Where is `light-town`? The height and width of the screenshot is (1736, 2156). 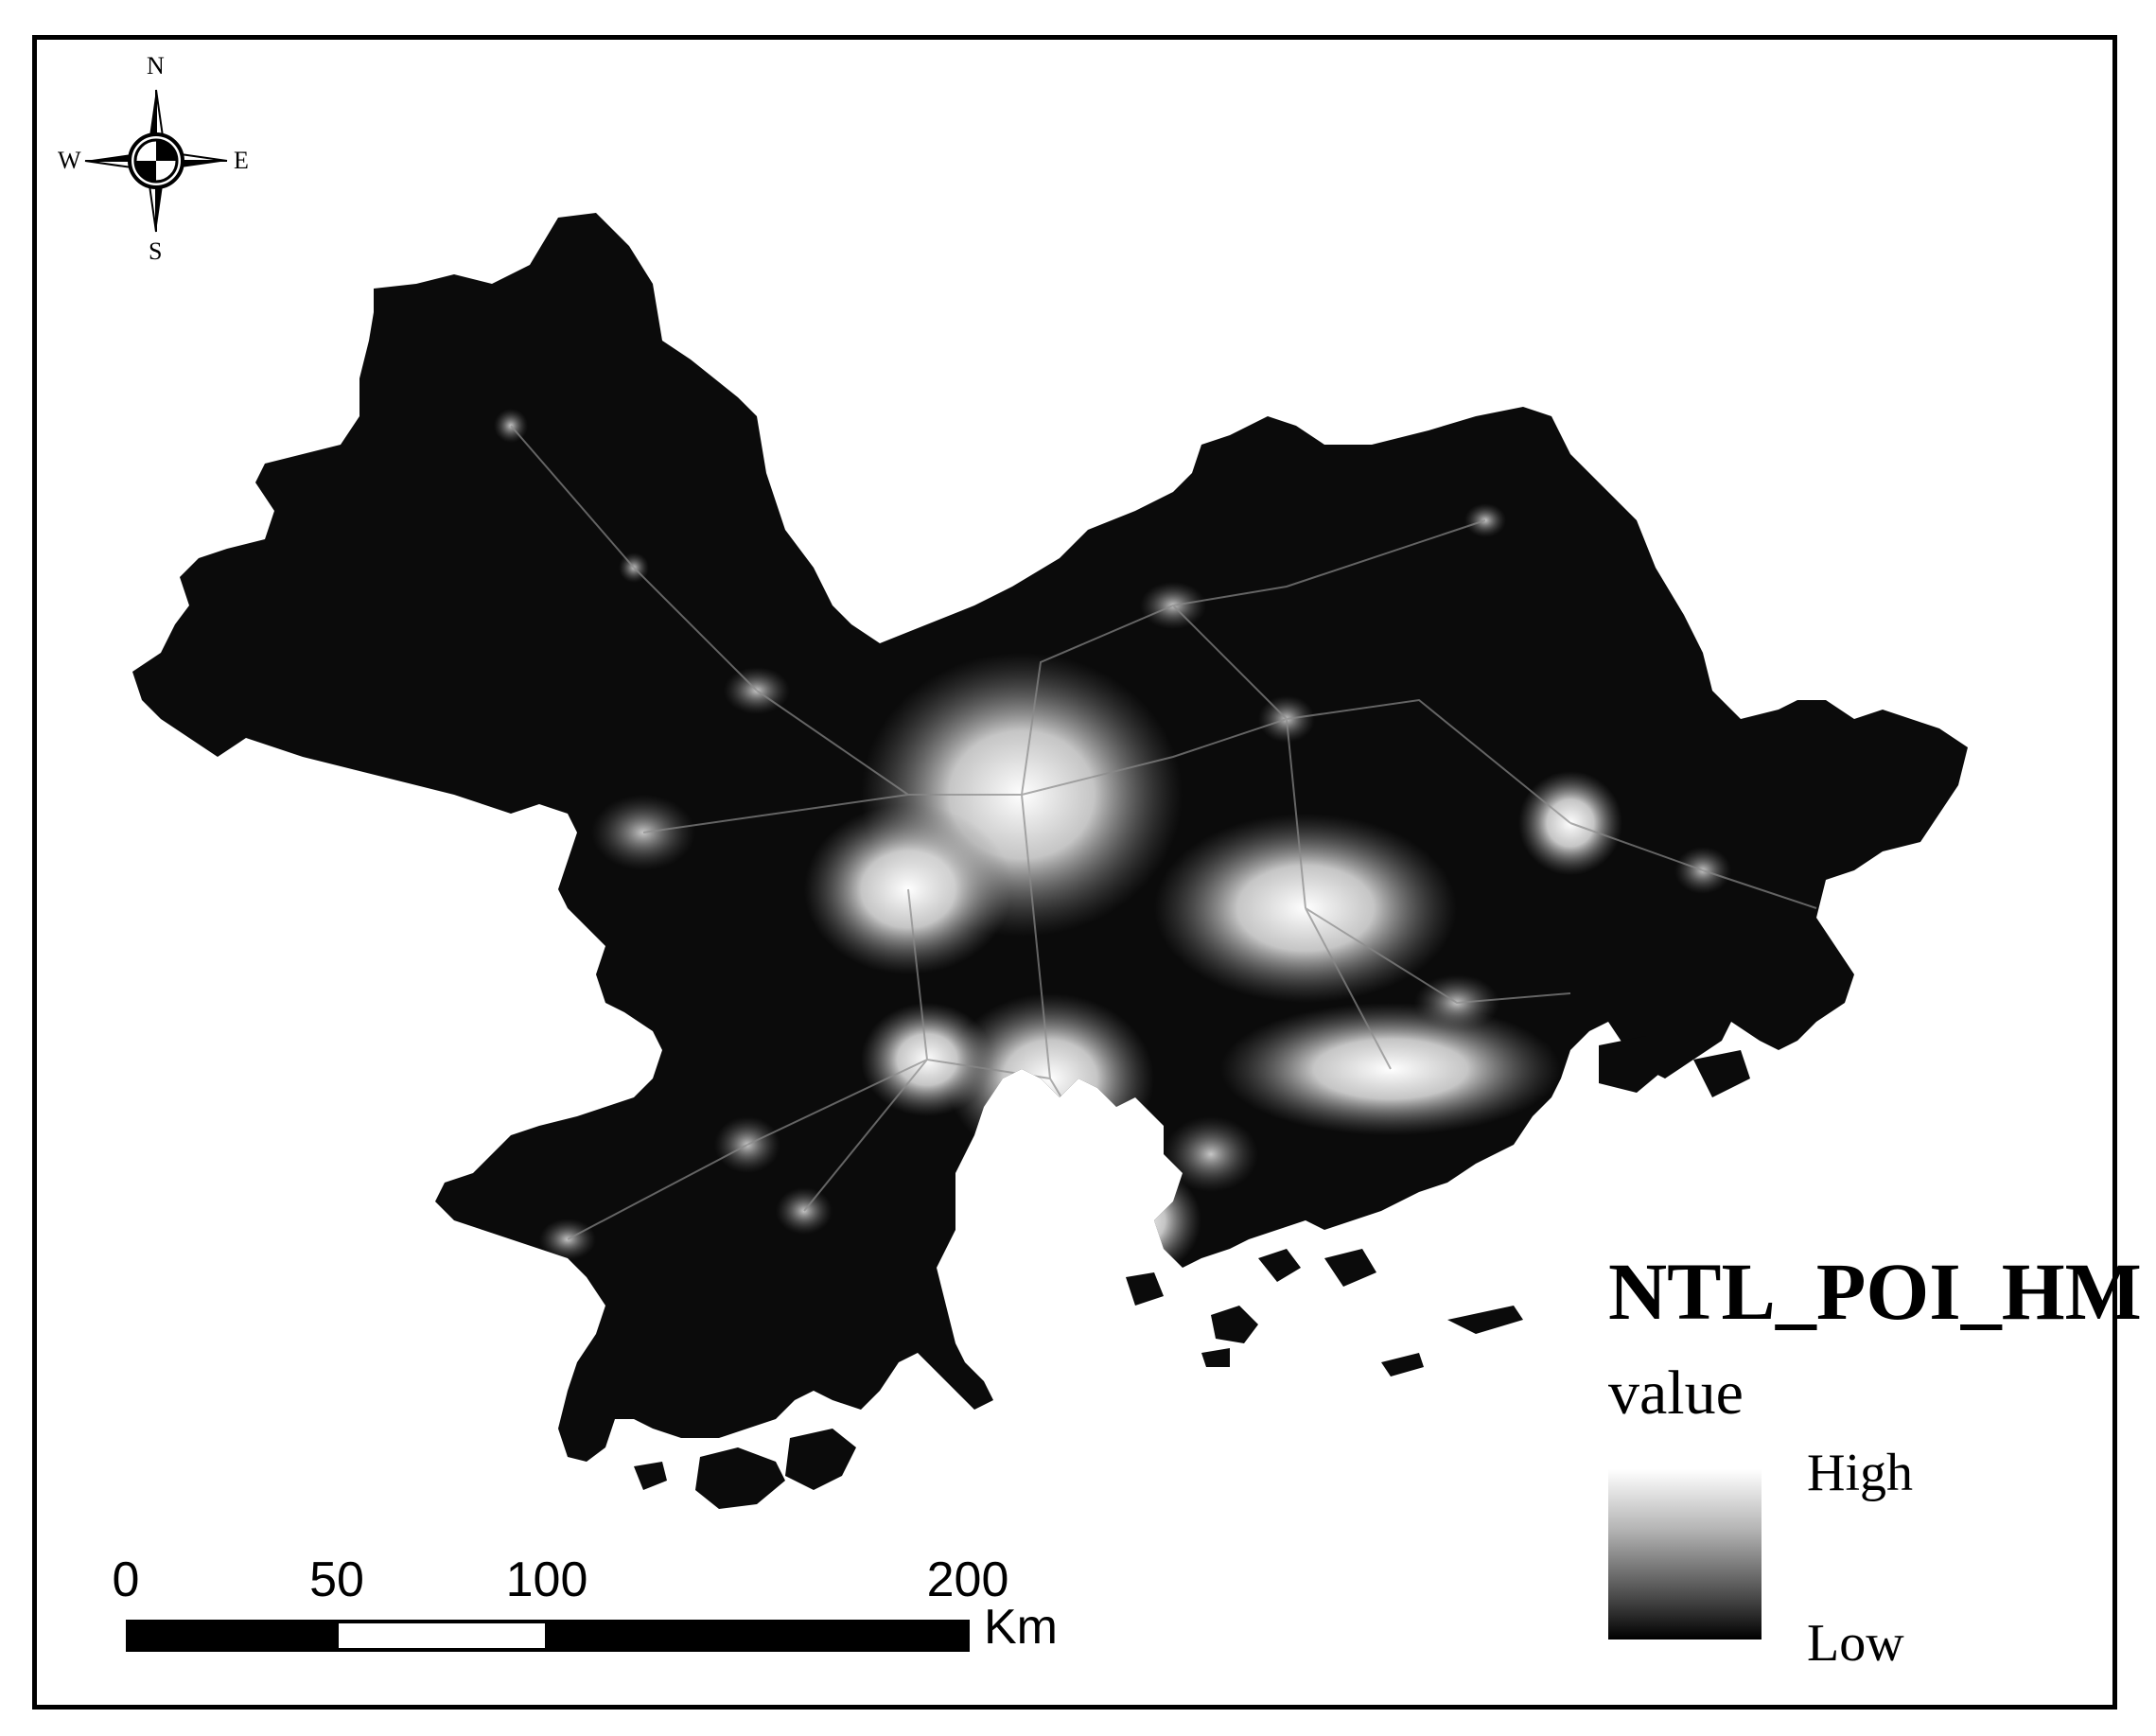 light-town is located at coordinates (1211, 1154).